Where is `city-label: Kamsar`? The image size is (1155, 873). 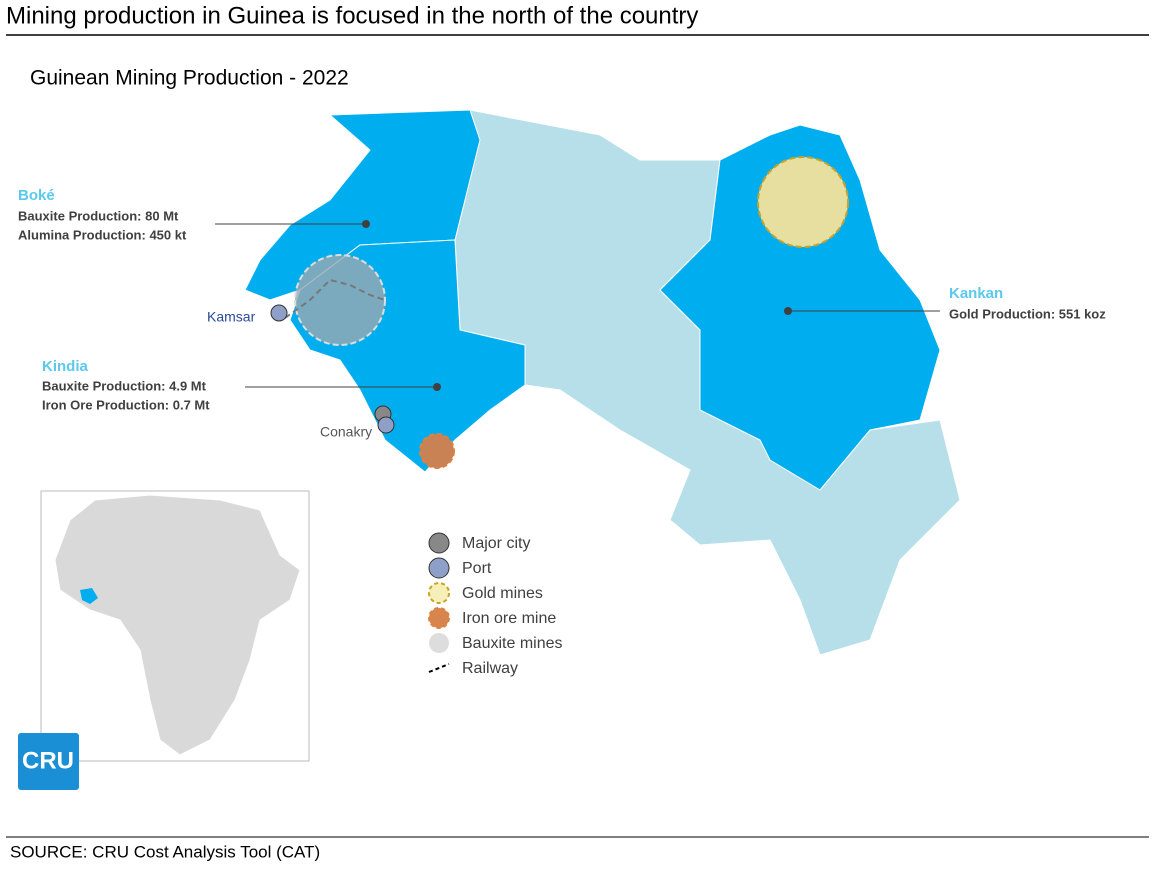
city-label: Kamsar is located at coordinates (231, 317).